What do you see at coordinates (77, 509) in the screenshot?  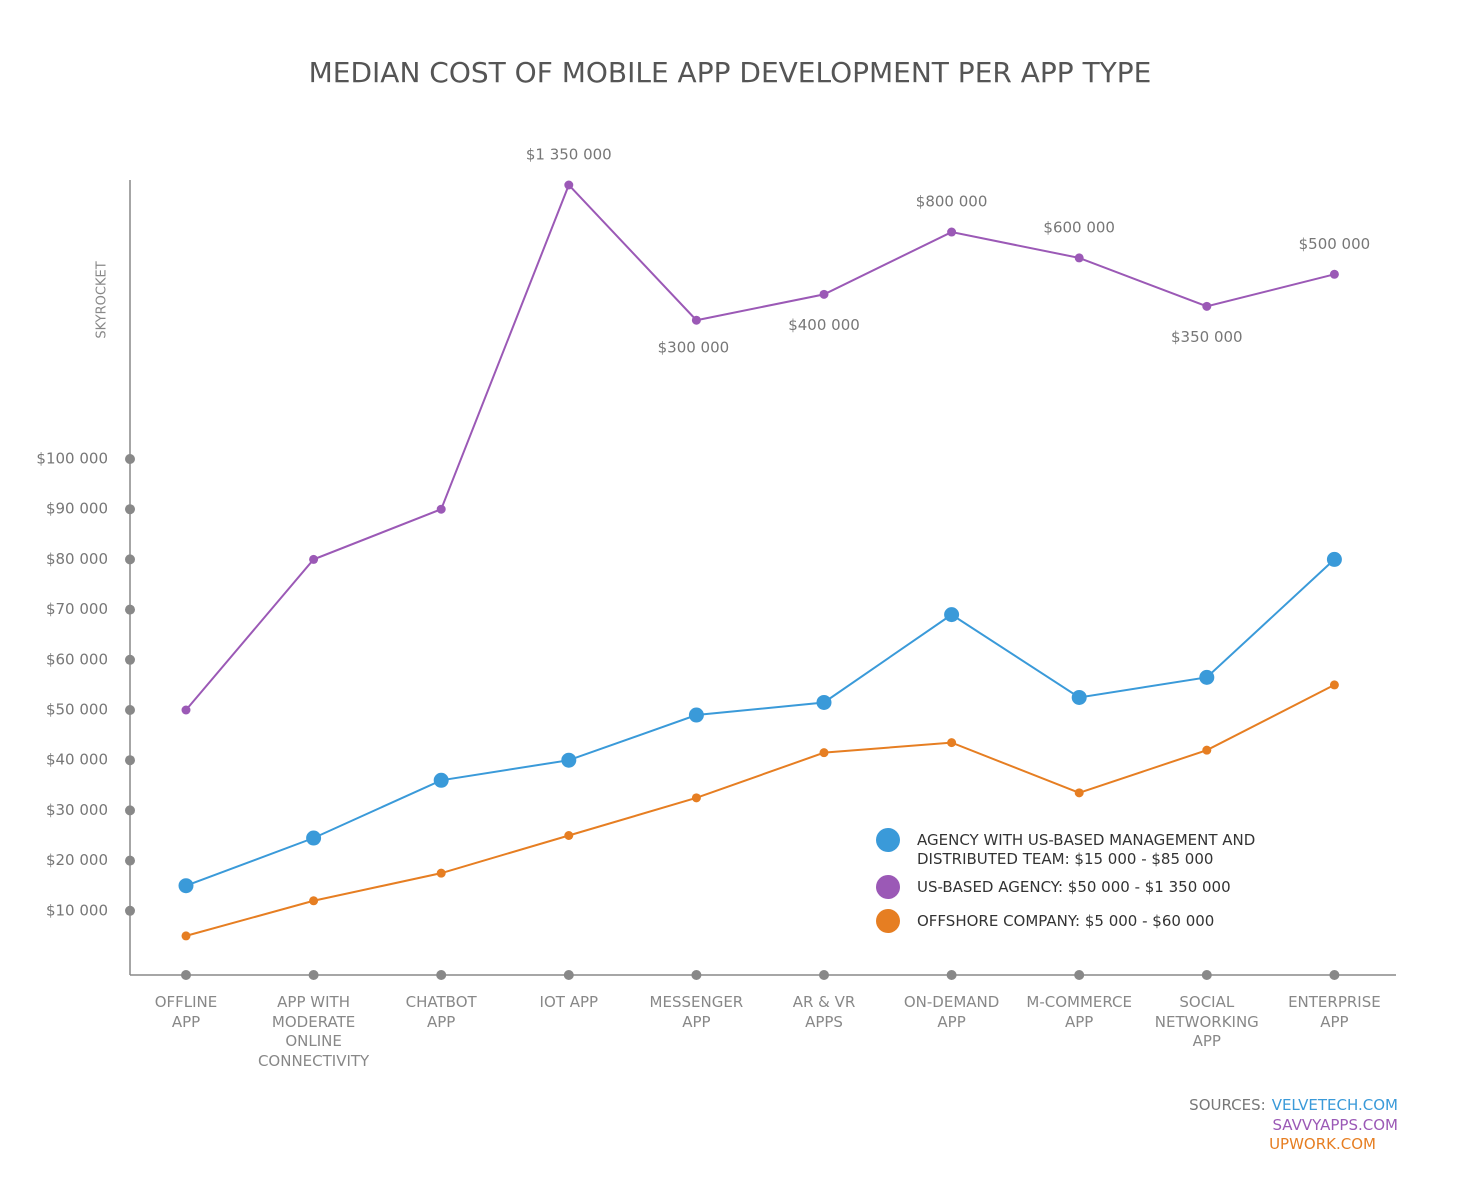 I see `y-tick-label: $90 000` at bounding box center [77, 509].